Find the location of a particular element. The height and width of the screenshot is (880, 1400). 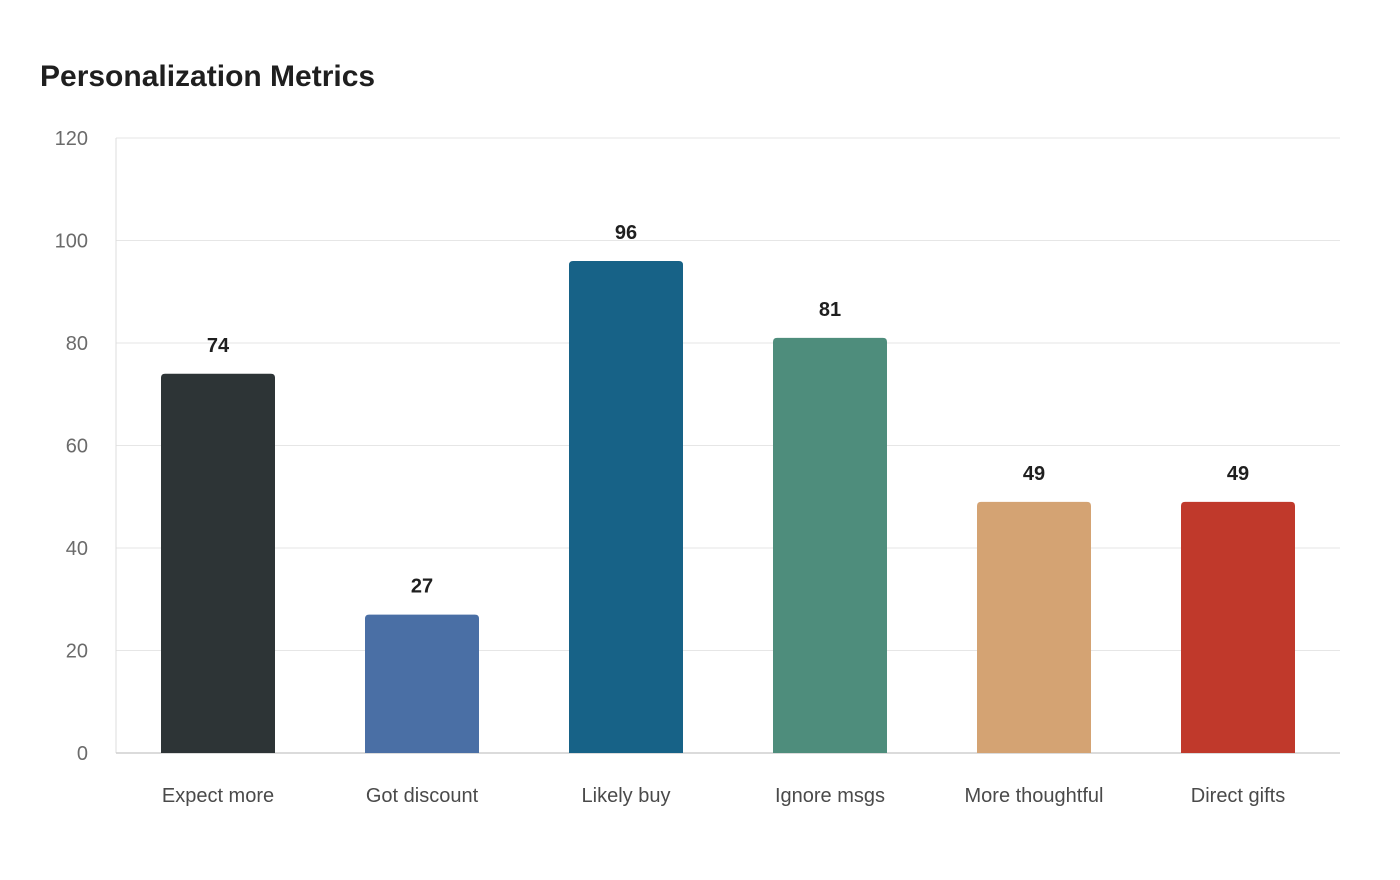

bar-got-discount is located at coordinates (422, 683).